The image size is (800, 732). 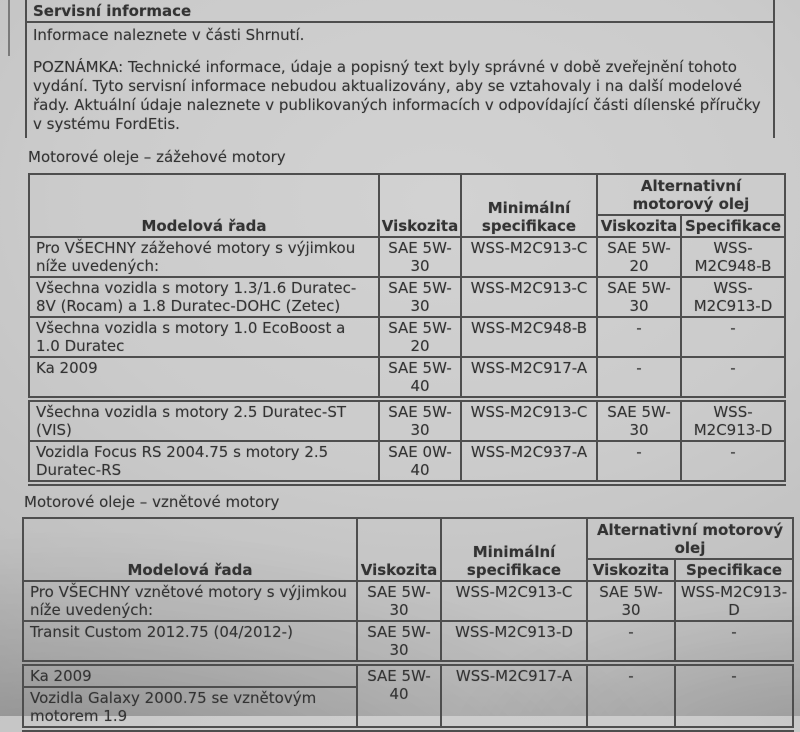 I want to click on cell-viscosity: SAE 5W-20, so click(x=420, y=337).